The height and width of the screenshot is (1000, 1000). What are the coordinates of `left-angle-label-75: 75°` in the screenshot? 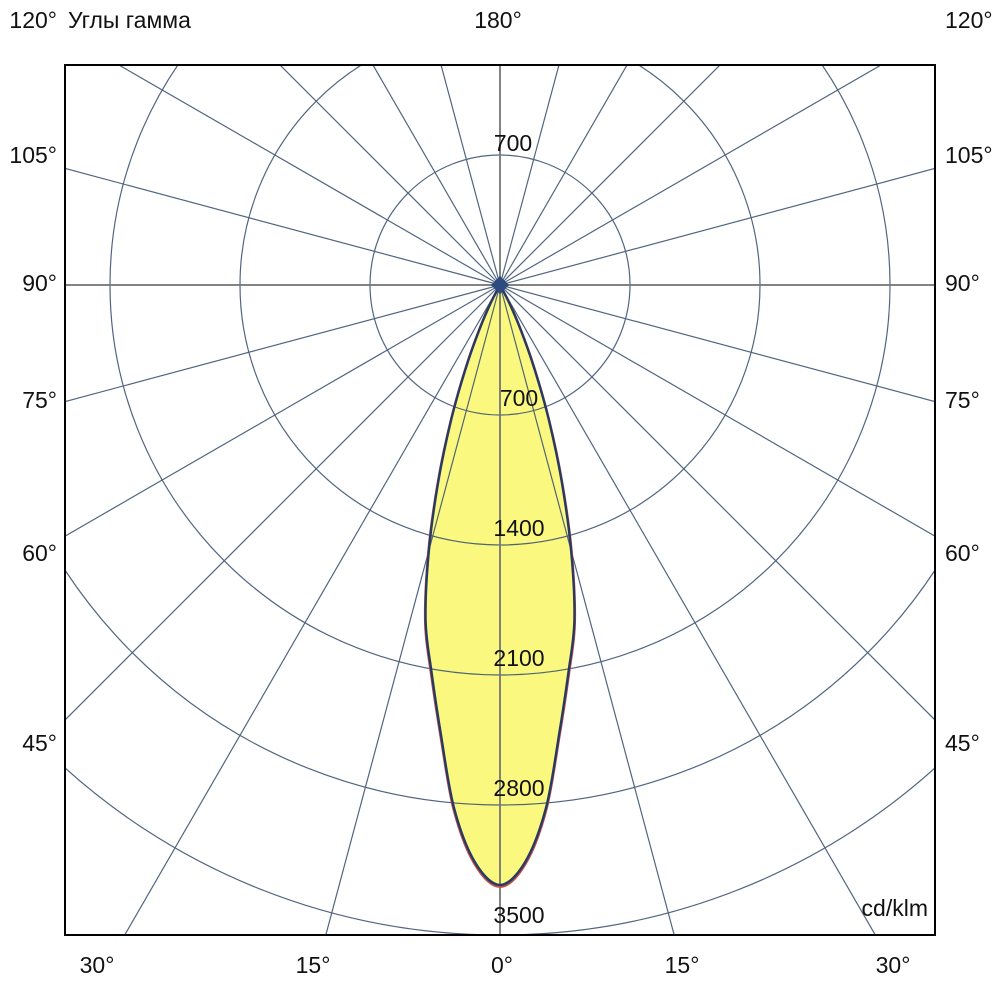 It's located at (39, 400).